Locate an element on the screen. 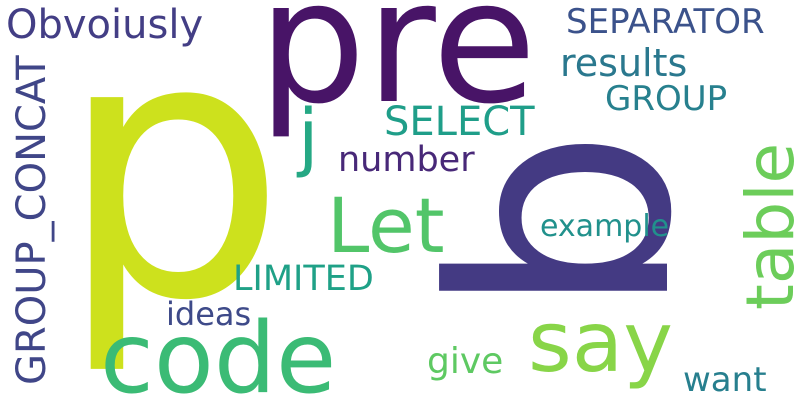 The image size is (800, 400). word-let: Let is located at coordinates (386, 225).